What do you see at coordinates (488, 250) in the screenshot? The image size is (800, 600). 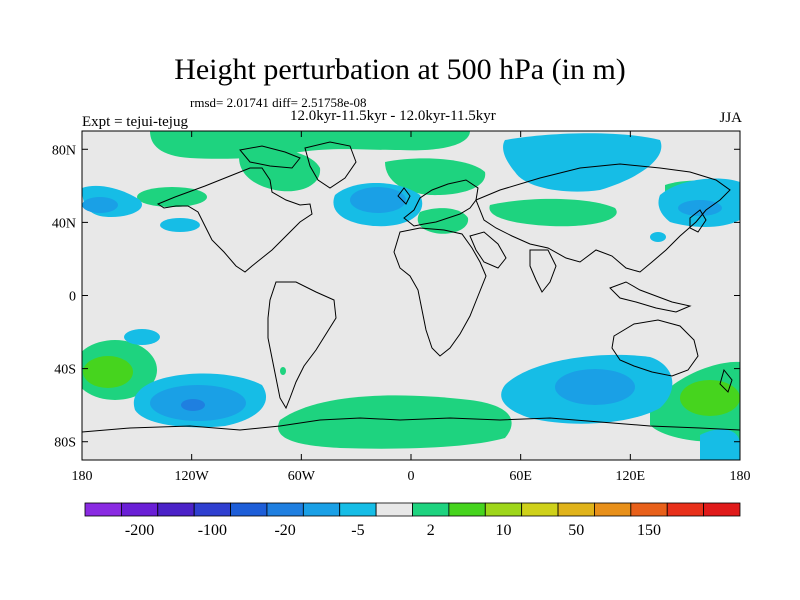 I see `arabia-coast` at bounding box center [488, 250].